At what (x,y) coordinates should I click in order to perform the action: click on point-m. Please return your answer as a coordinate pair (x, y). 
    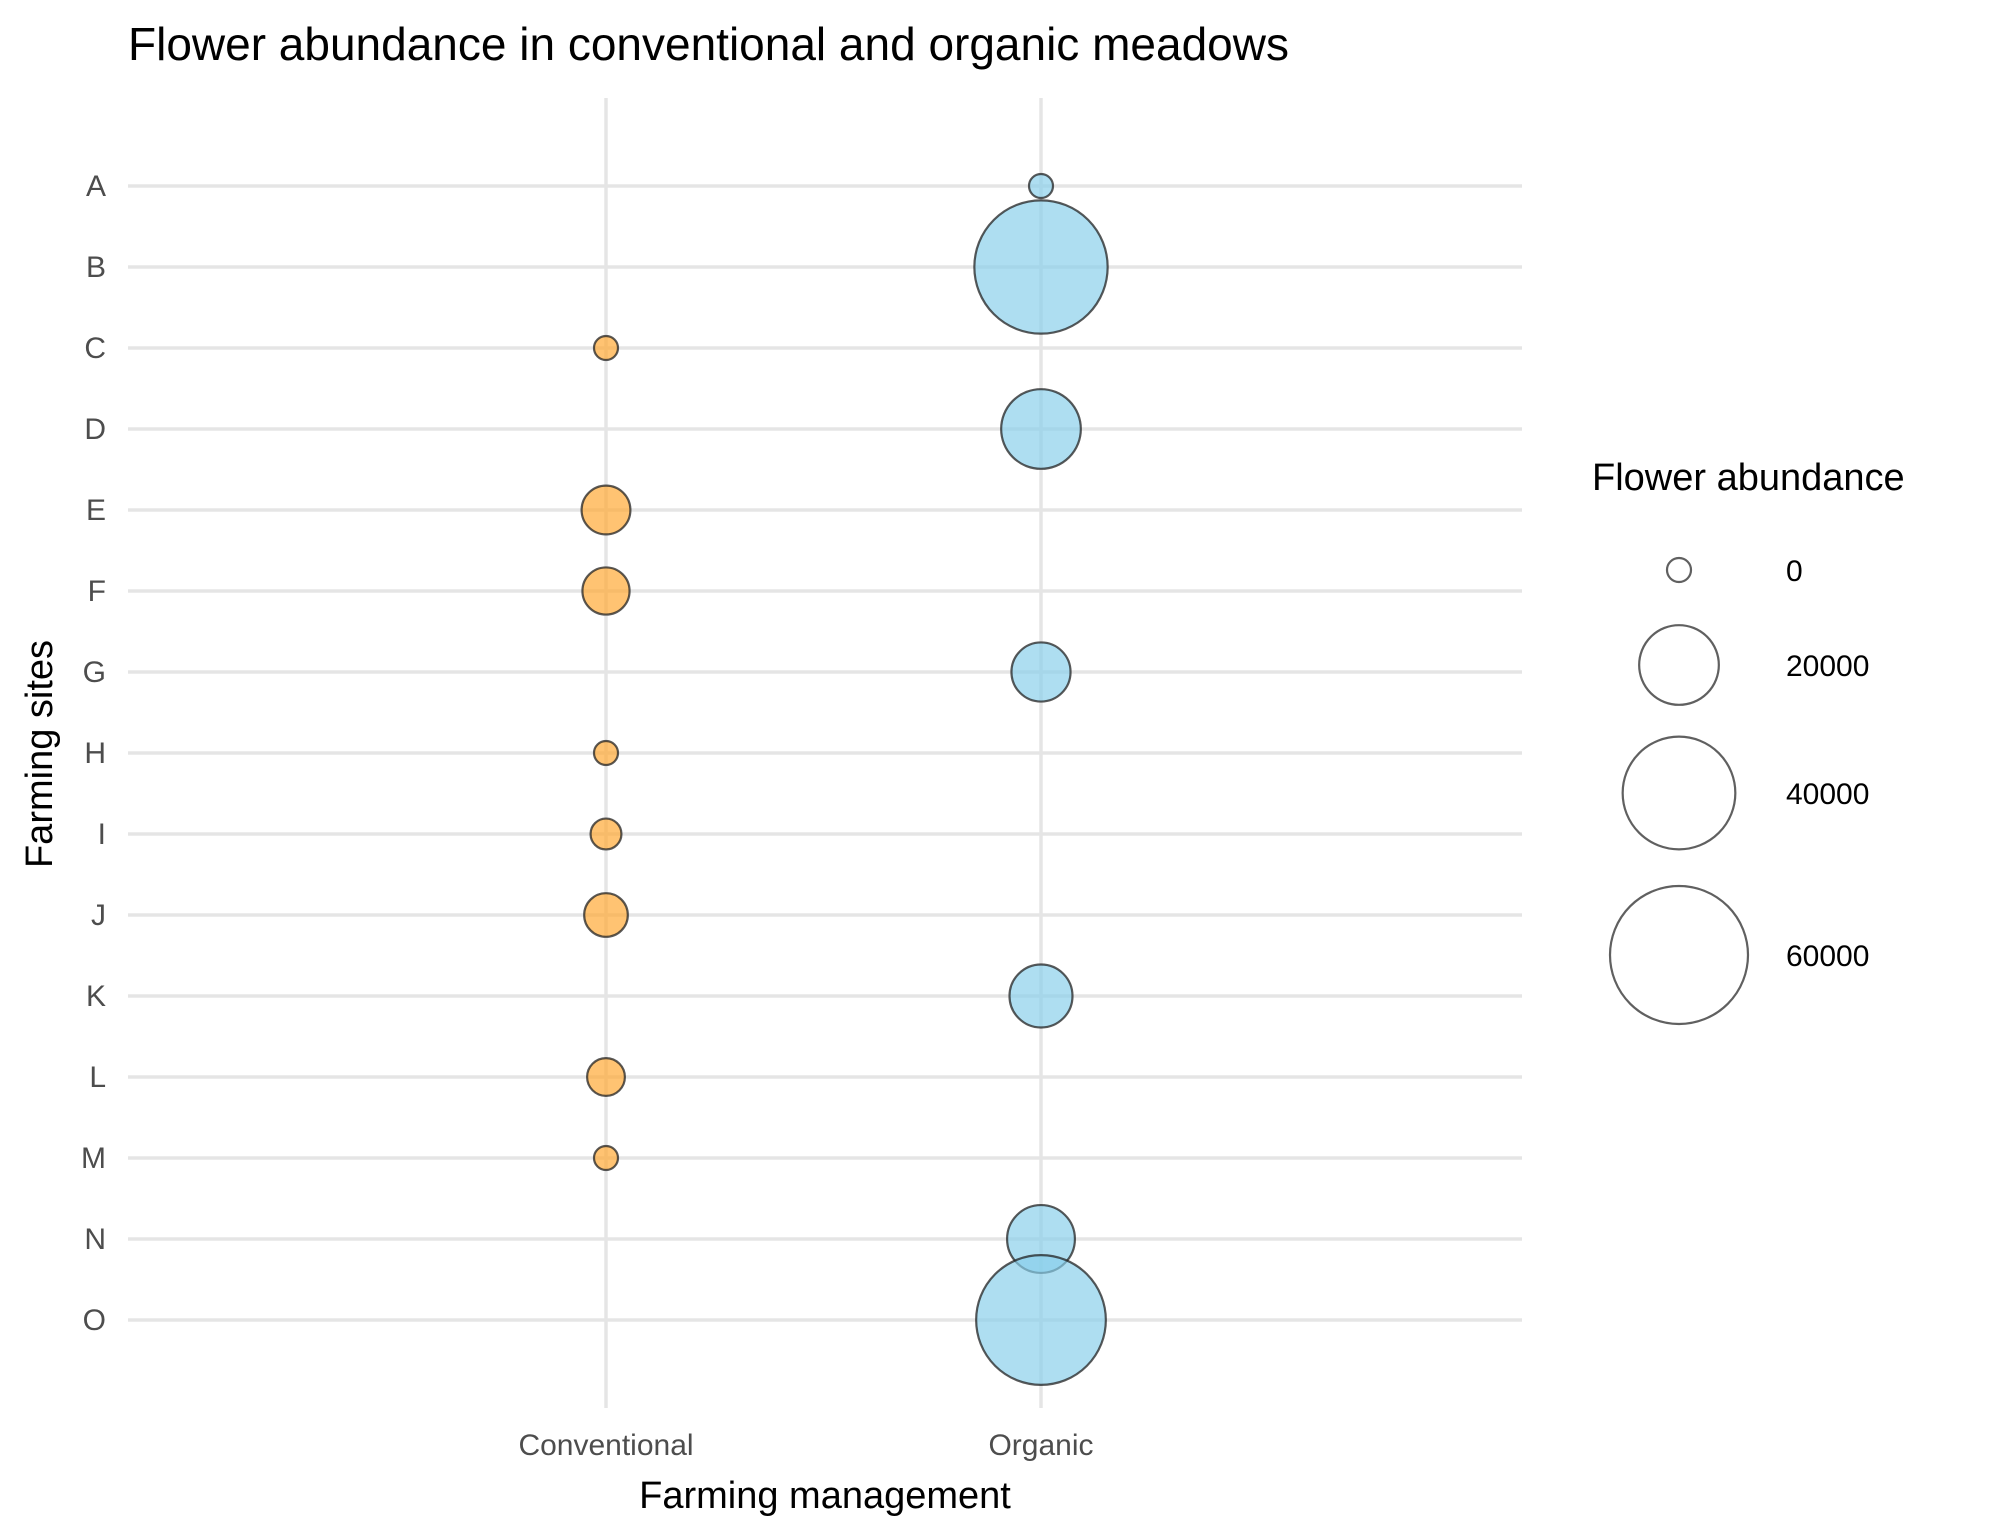
    Looking at the image, I should click on (606, 1158).